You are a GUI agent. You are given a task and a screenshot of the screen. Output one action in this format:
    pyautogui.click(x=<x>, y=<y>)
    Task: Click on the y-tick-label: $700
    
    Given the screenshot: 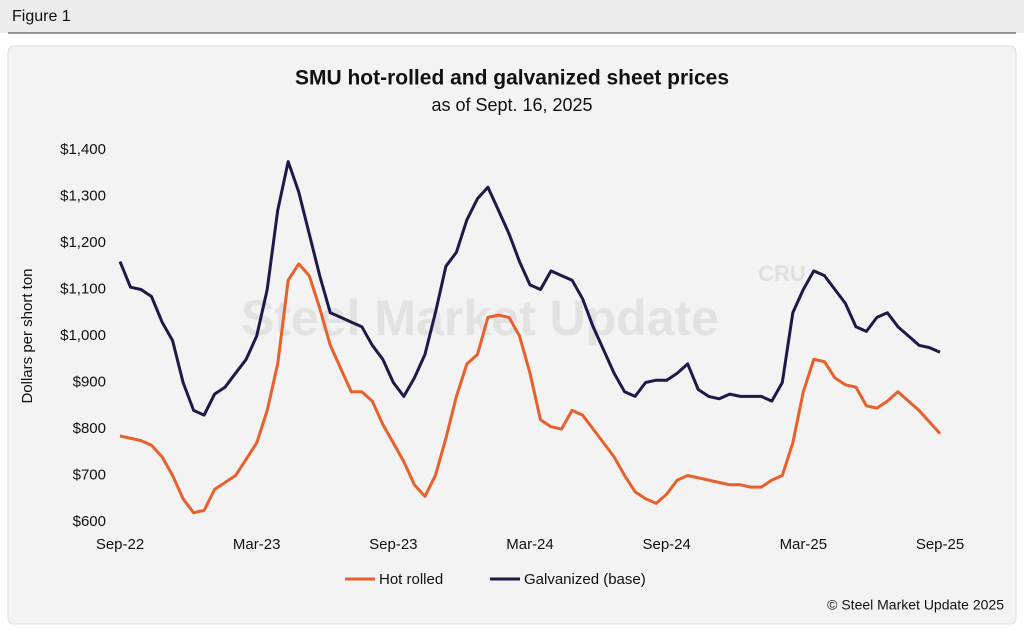 What is the action you would take?
    pyautogui.click(x=89, y=474)
    